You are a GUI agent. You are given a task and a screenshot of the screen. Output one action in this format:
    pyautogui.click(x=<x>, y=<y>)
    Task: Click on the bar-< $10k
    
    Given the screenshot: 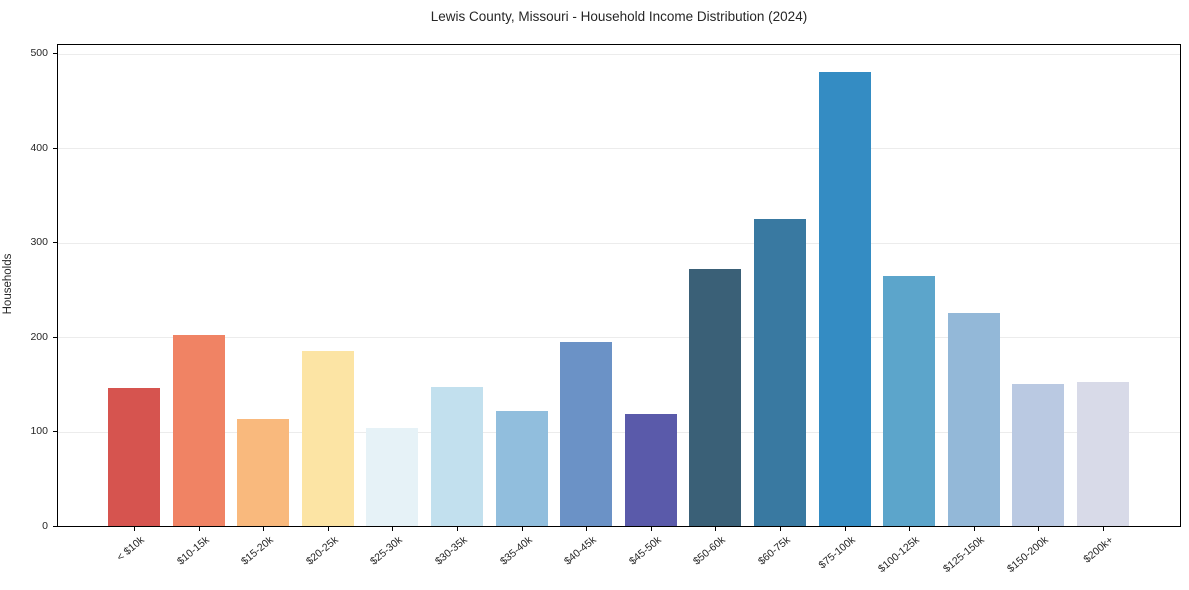 What is the action you would take?
    pyautogui.click(x=134, y=457)
    